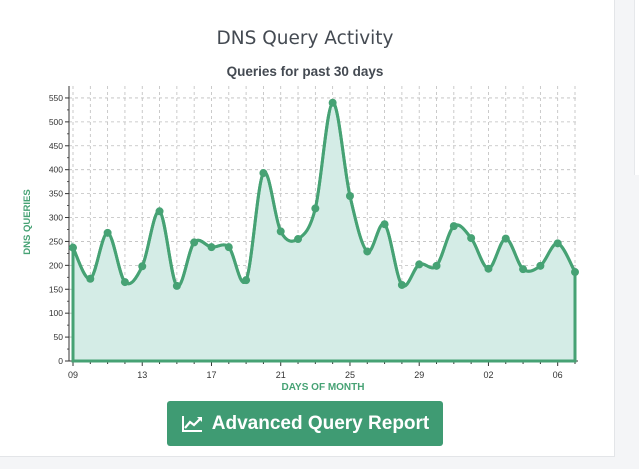  What do you see at coordinates (56, 194) in the screenshot?
I see `y-tick-label: 350` at bounding box center [56, 194].